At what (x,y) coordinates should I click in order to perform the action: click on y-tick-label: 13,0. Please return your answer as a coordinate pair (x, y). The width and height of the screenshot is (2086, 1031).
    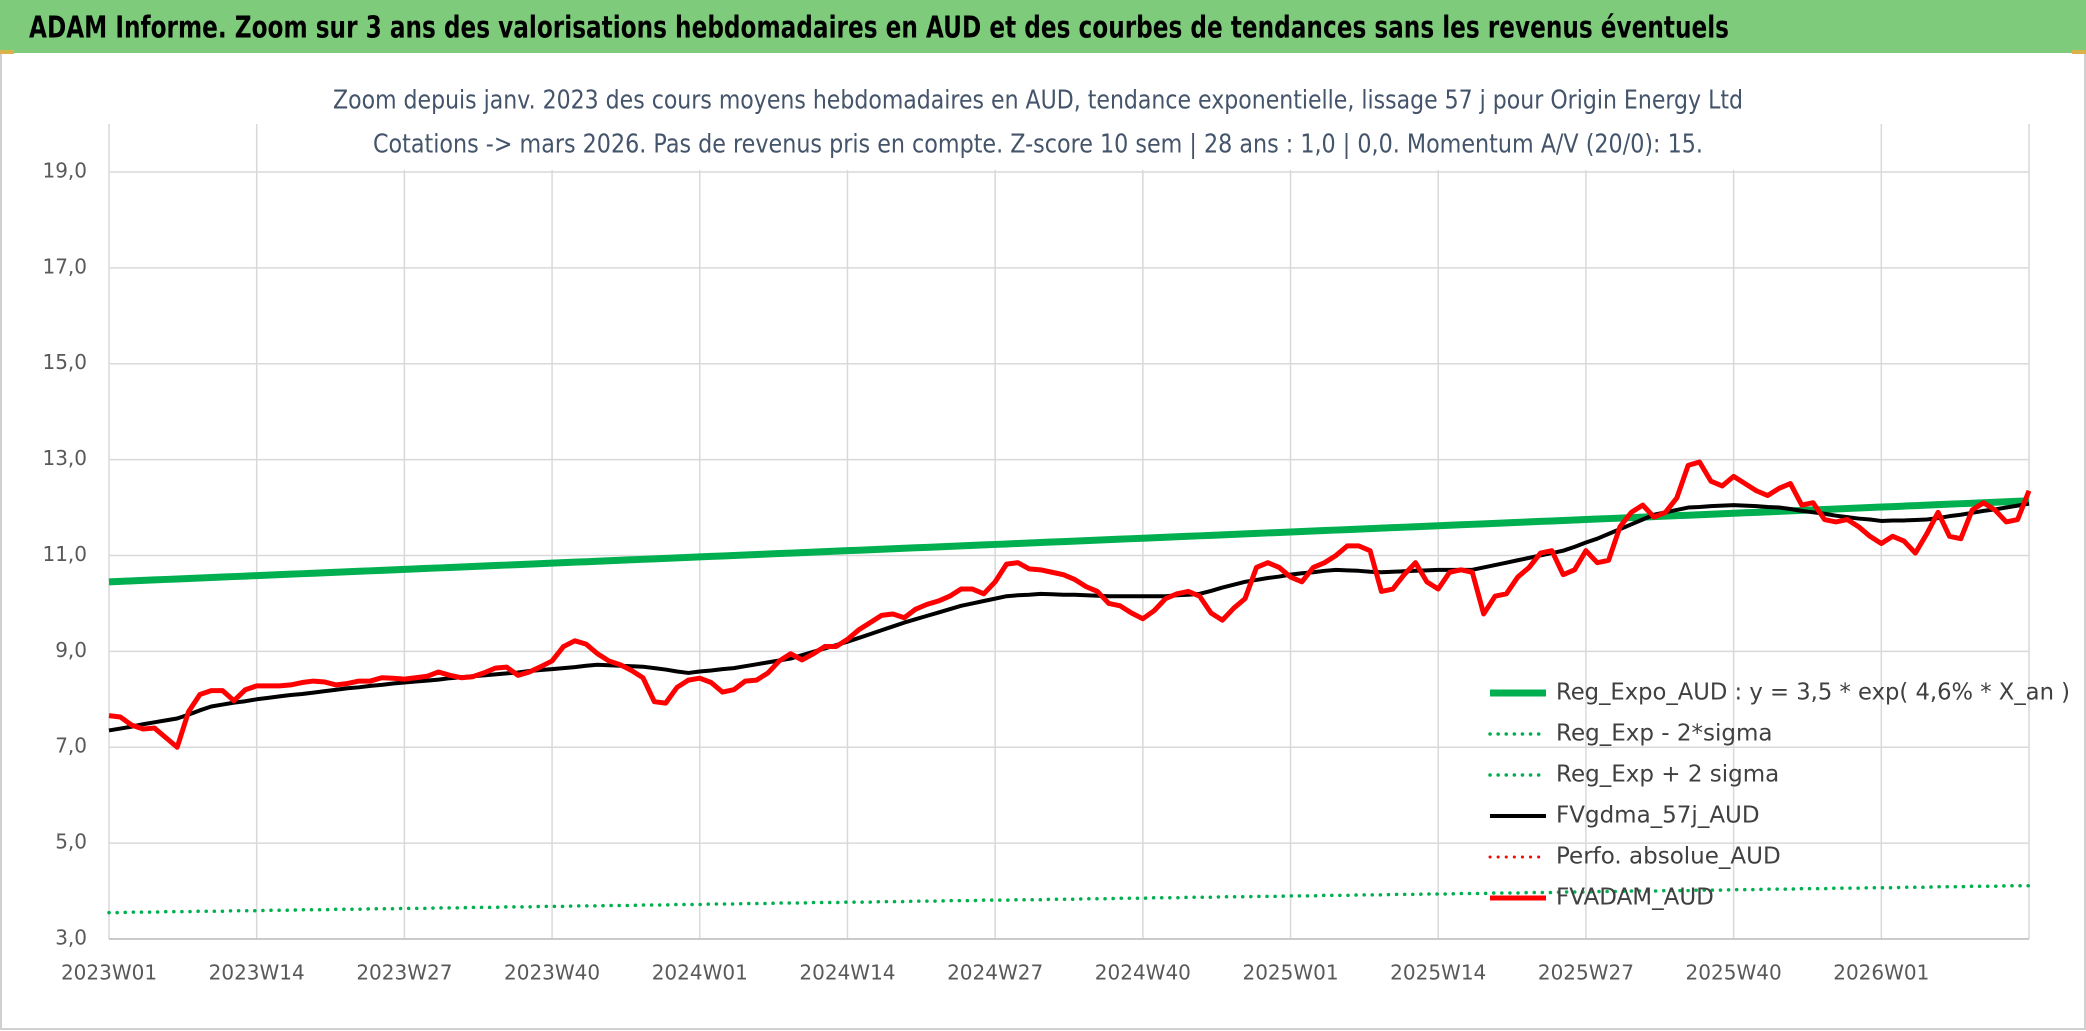
    Looking at the image, I should click on (64, 458).